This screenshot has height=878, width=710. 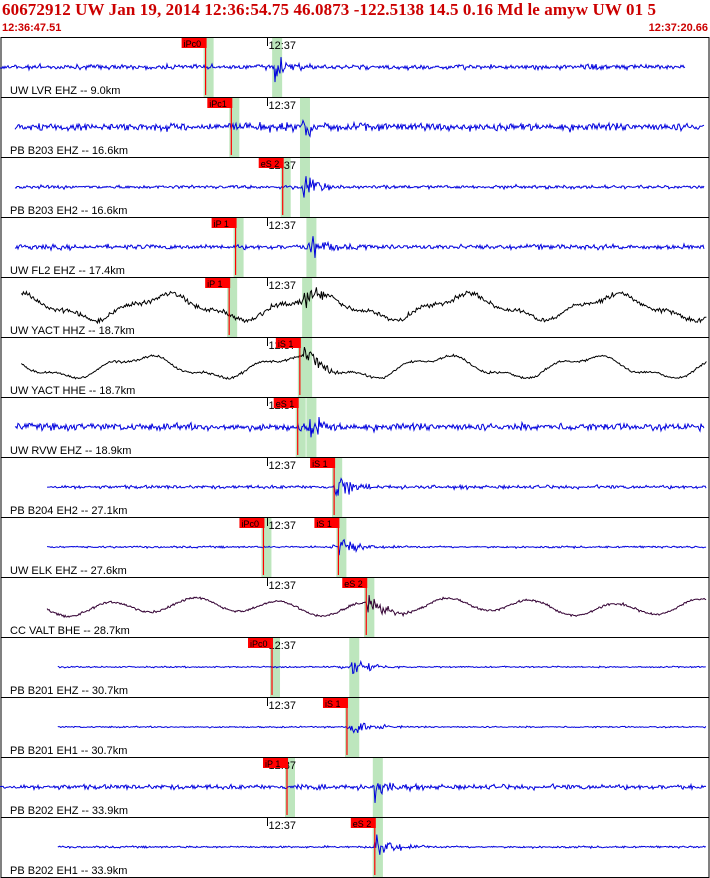 I want to click on trace-panel: 12:37 iPc1 PB B203 EHZ -- 16.6km, so click(x=355, y=127).